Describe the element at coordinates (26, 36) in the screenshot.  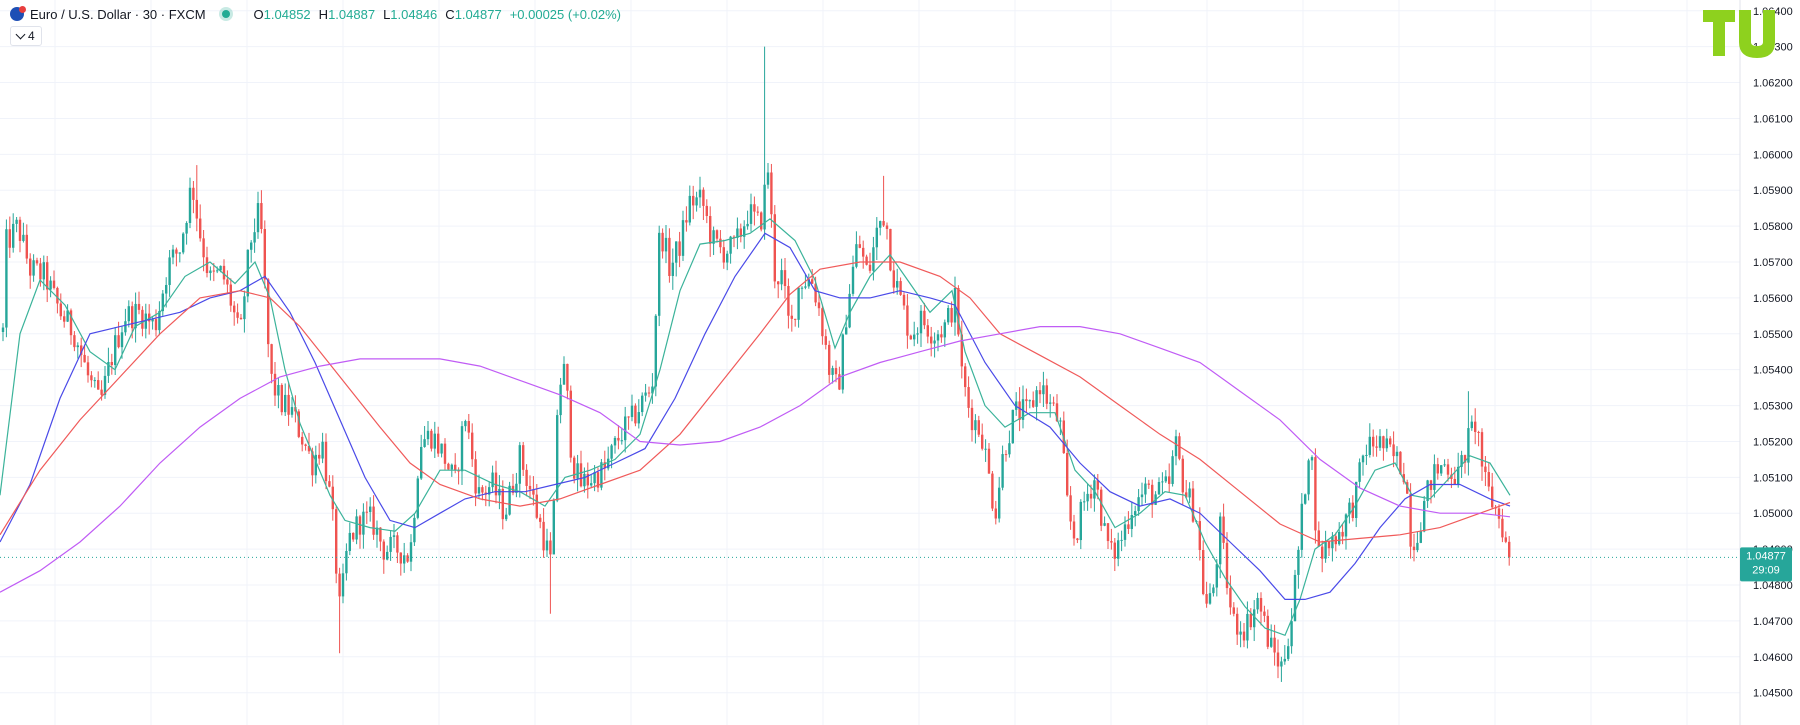
I see `indicators-toggle-button: 4` at that location.